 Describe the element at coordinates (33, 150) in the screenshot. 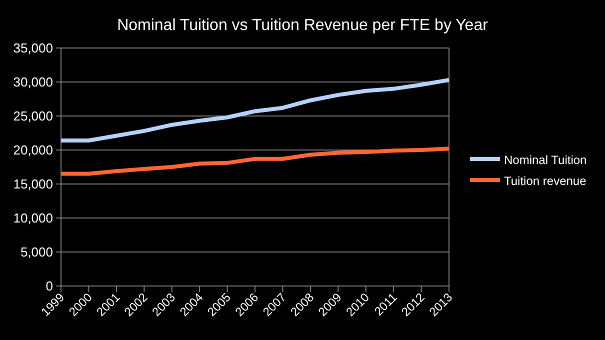

I see `y-tick-label: 20,000` at that location.